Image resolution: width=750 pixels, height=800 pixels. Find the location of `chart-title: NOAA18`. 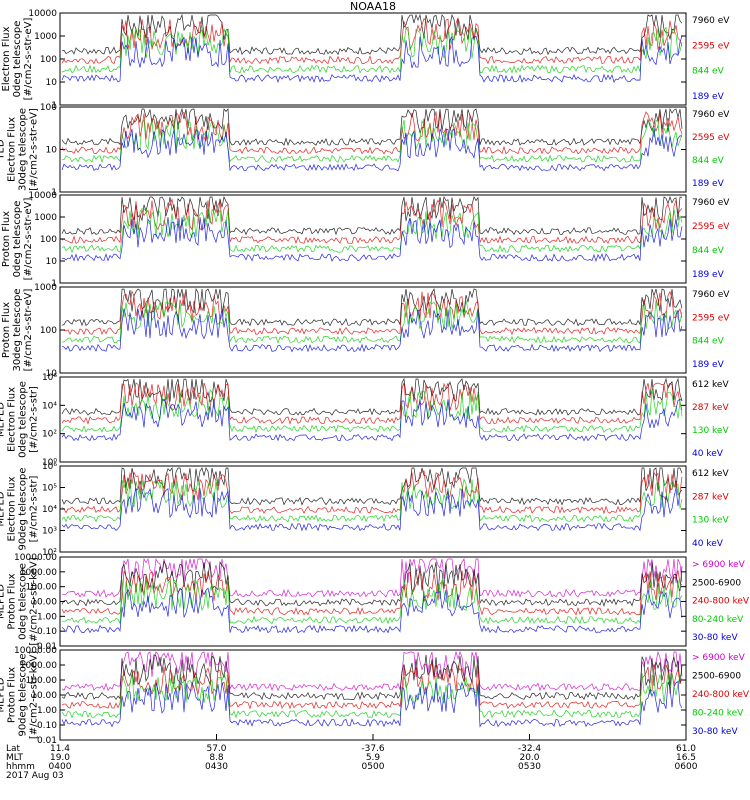

chart-title: NOAA18 is located at coordinates (373, 6).